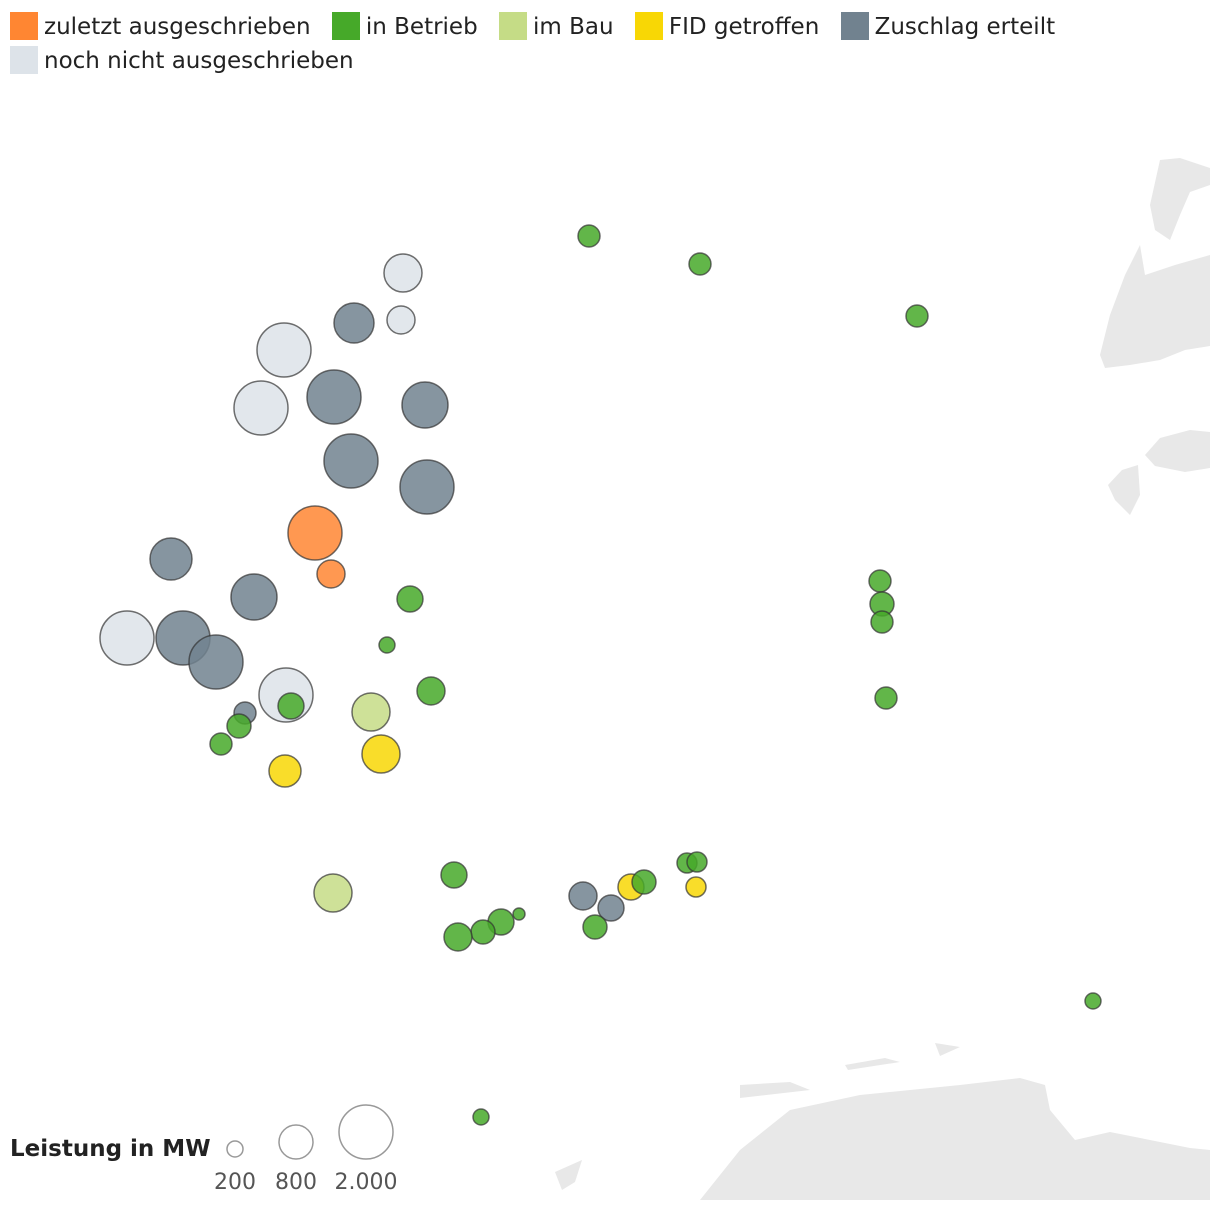 The height and width of the screenshot is (1210, 1220). What do you see at coordinates (199, 61) in the screenshot?
I see `legend-label: noch nicht ausgeschrieben` at bounding box center [199, 61].